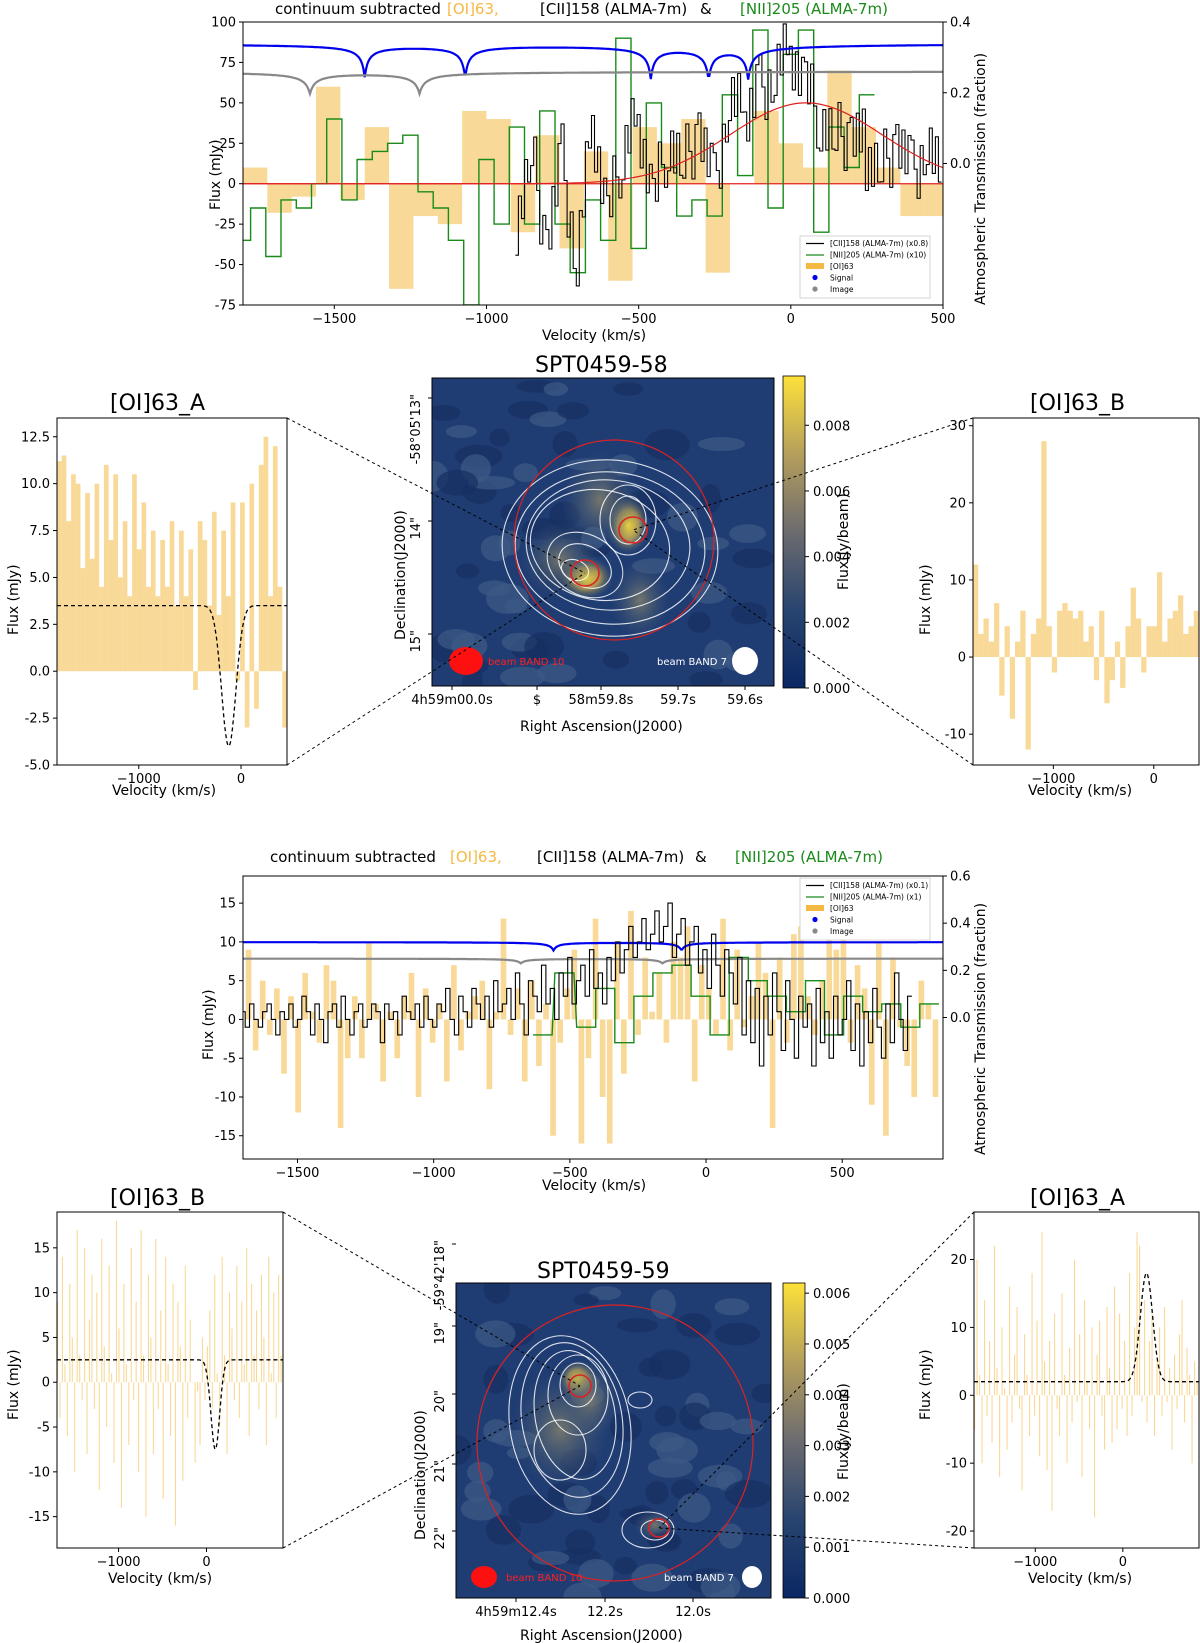 The height and width of the screenshot is (1643, 1200). What do you see at coordinates (223, 23) in the screenshot?
I see `top-spectrum-ytick-label: 100` at bounding box center [223, 23].